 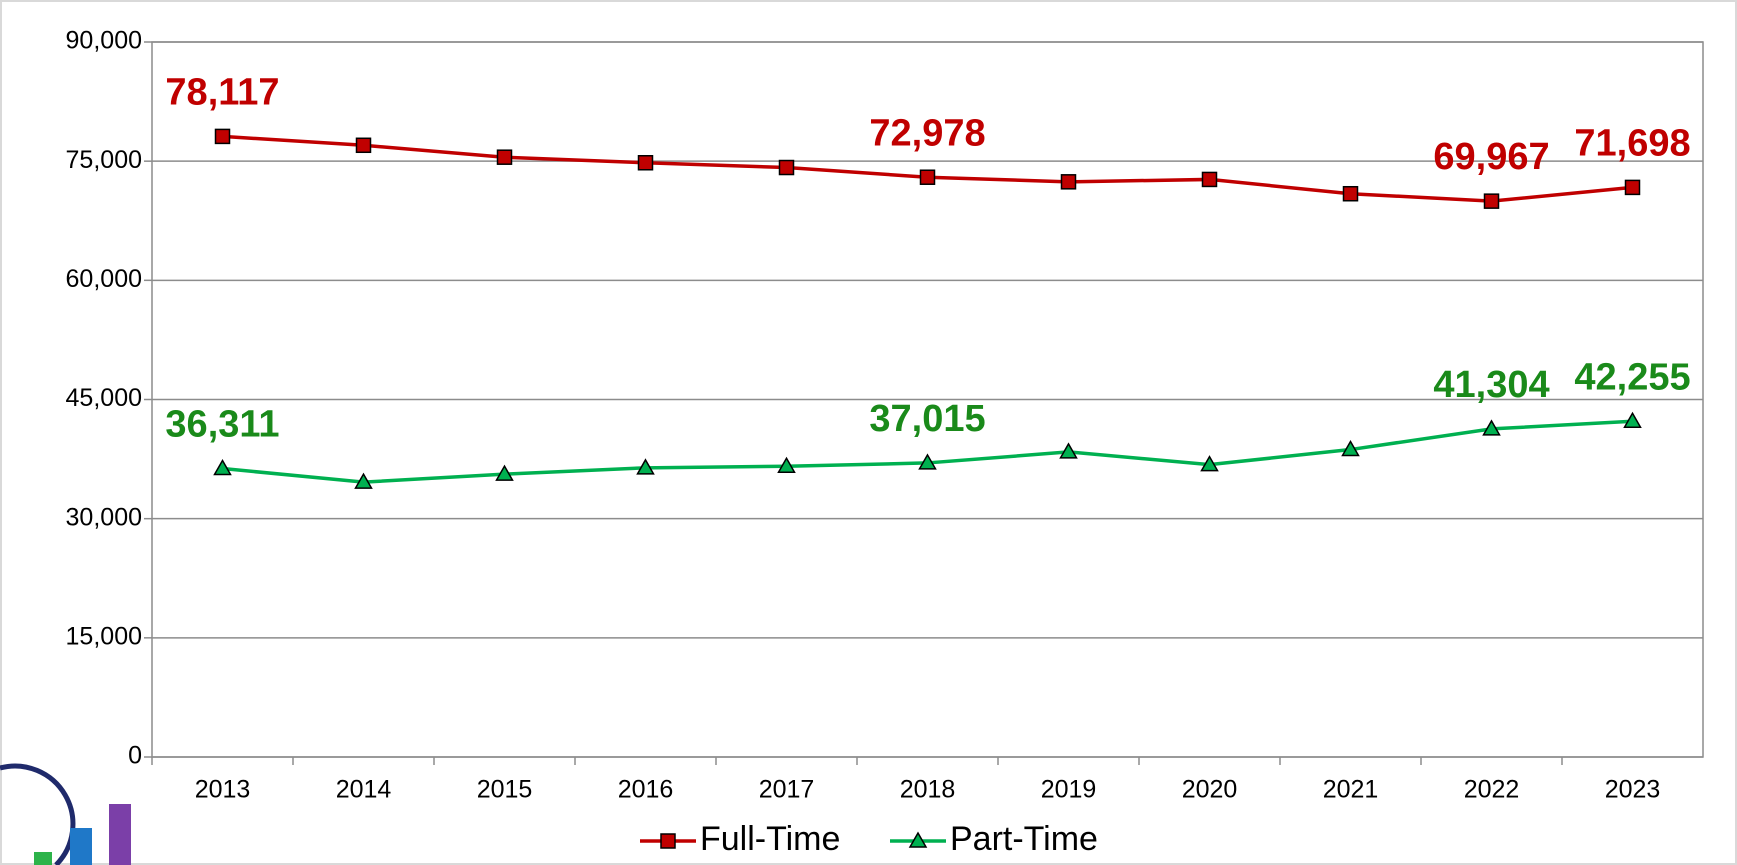 I want to click on y-tick-label: 90,000, so click(x=104, y=41).